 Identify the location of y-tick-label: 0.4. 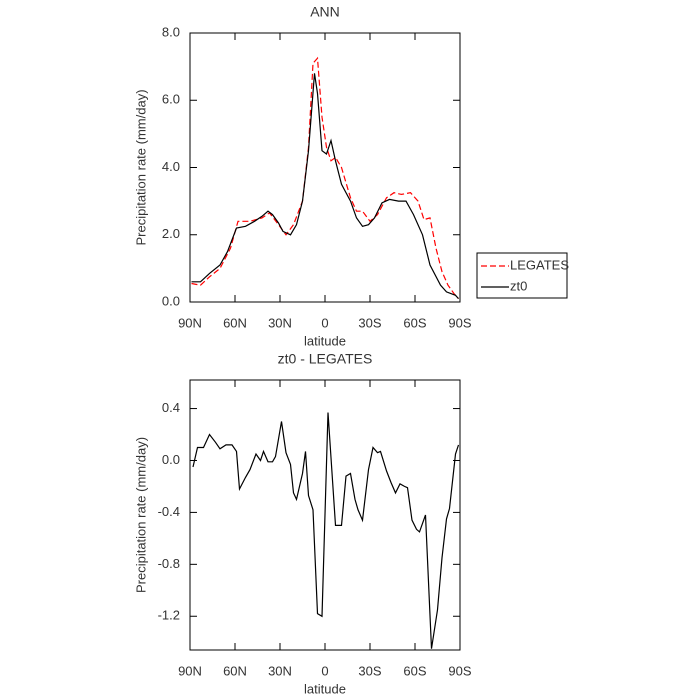
(171, 407).